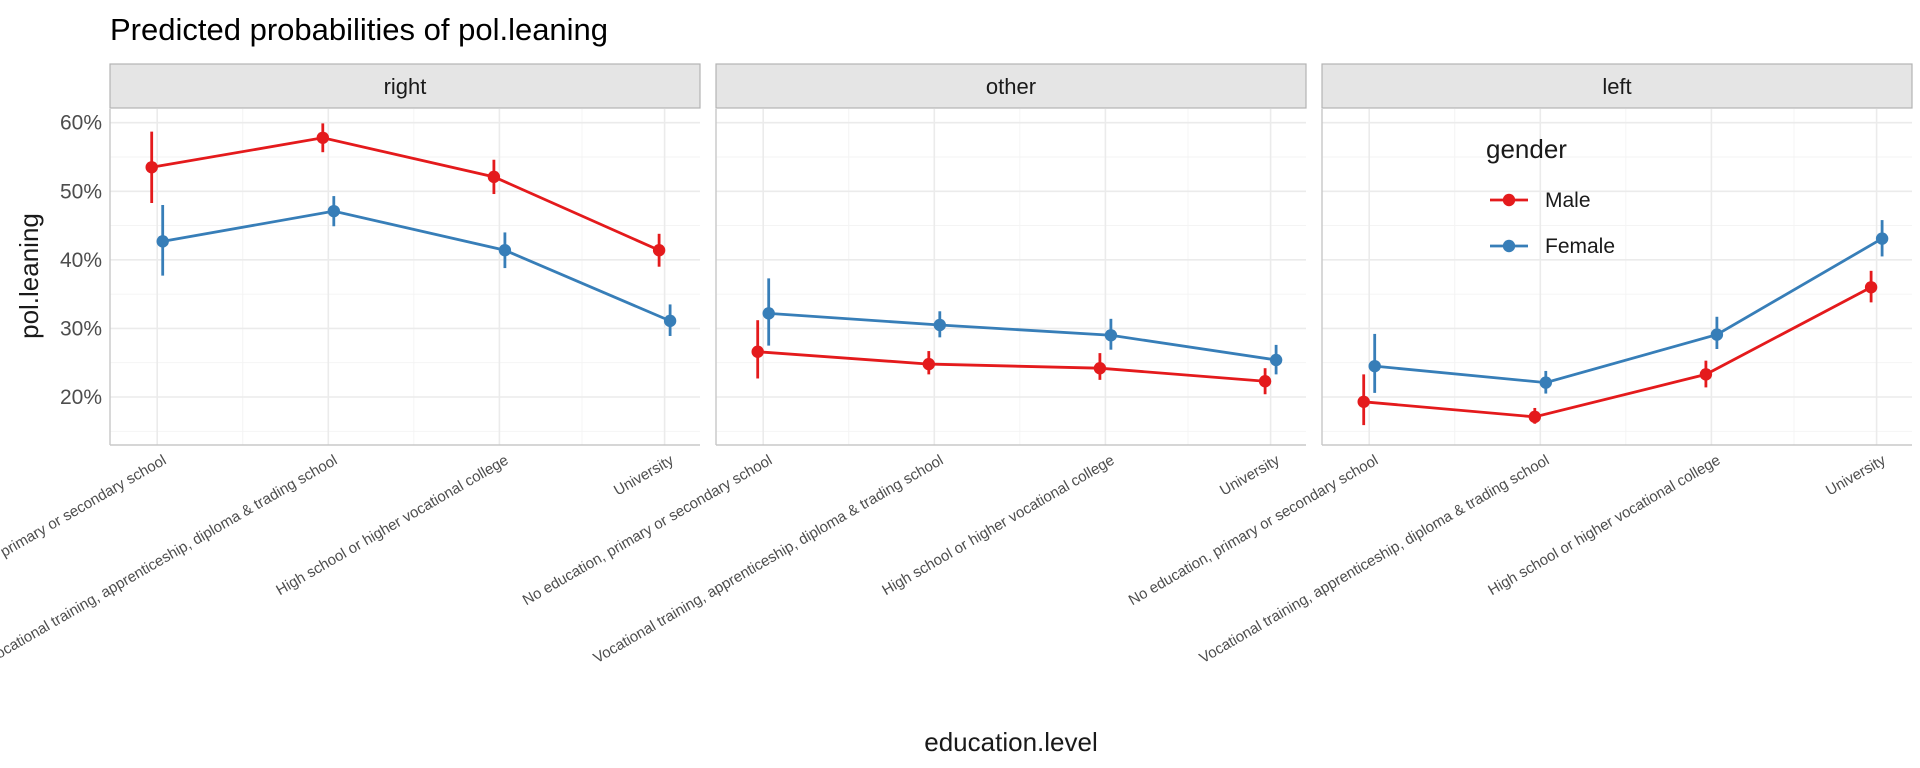 The image size is (1920, 768). I want to click on y-tick-label: 40%, so click(81, 260).